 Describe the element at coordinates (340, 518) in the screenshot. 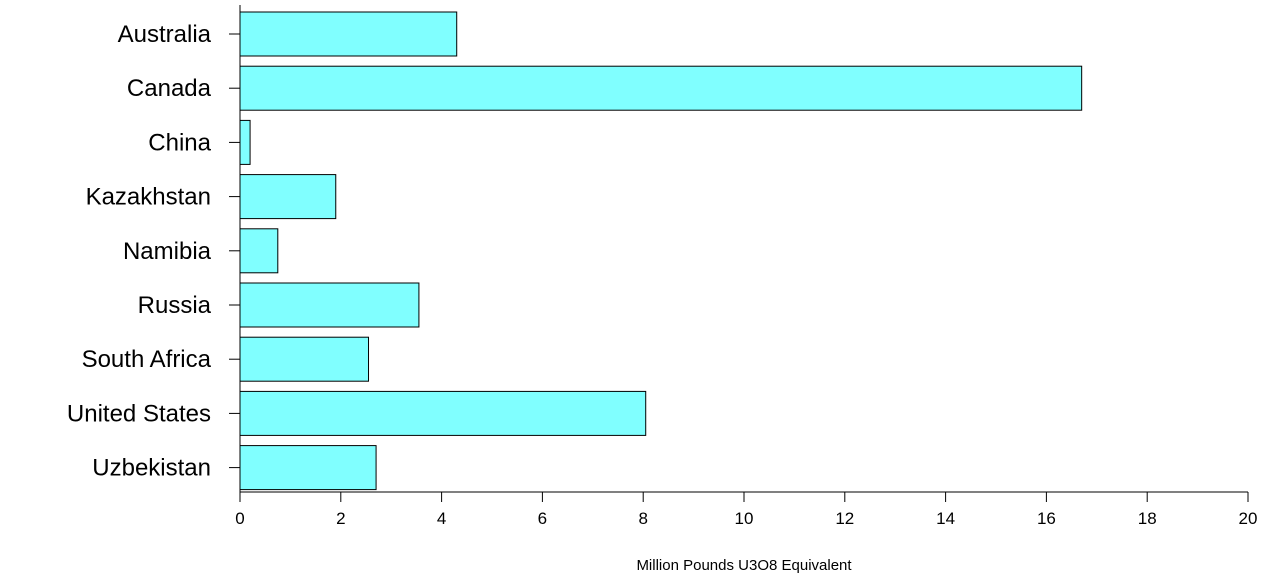

I see `x-tick-label-2: 2` at that location.